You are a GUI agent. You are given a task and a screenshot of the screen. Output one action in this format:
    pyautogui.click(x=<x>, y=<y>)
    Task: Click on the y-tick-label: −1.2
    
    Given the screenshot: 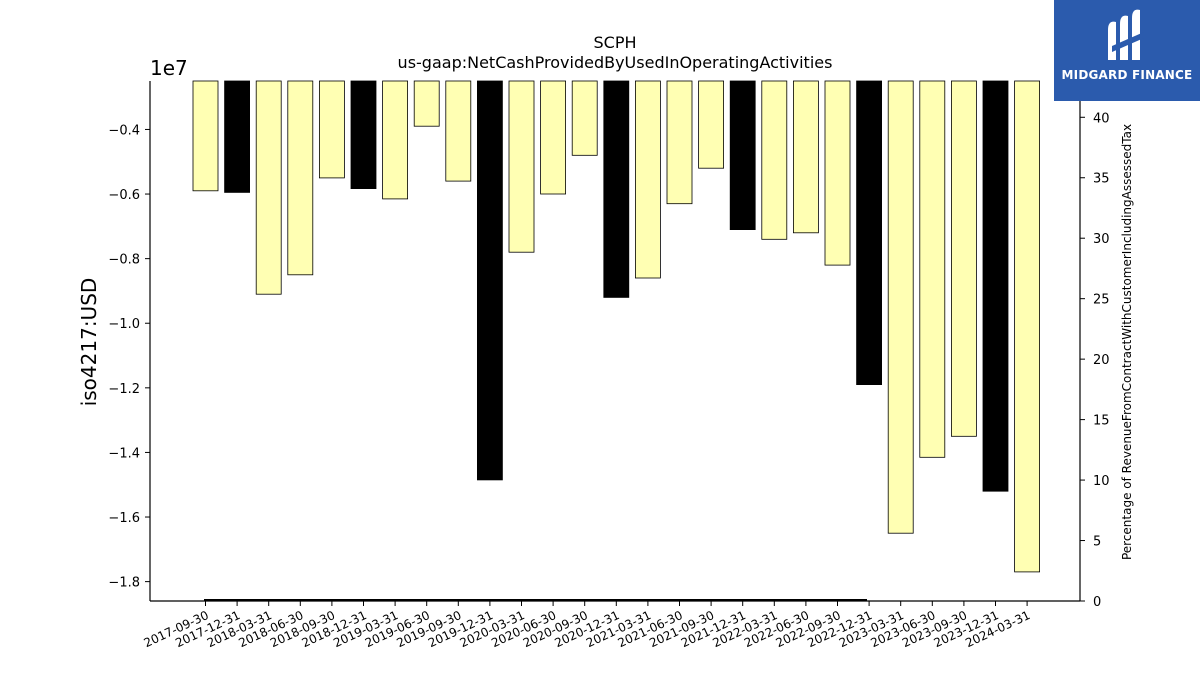 What is the action you would take?
    pyautogui.click(x=124, y=389)
    